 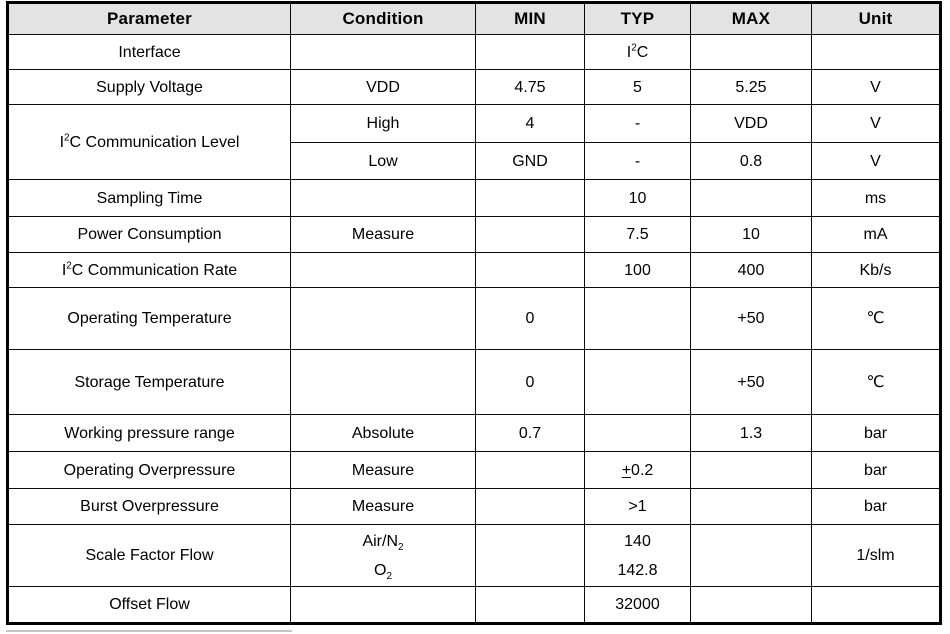 What do you see at coordinates (149, 605) in the screenshot?
I see `offset-flow-parameter-cell: Offset Flow` at bounding box center [149, 605].